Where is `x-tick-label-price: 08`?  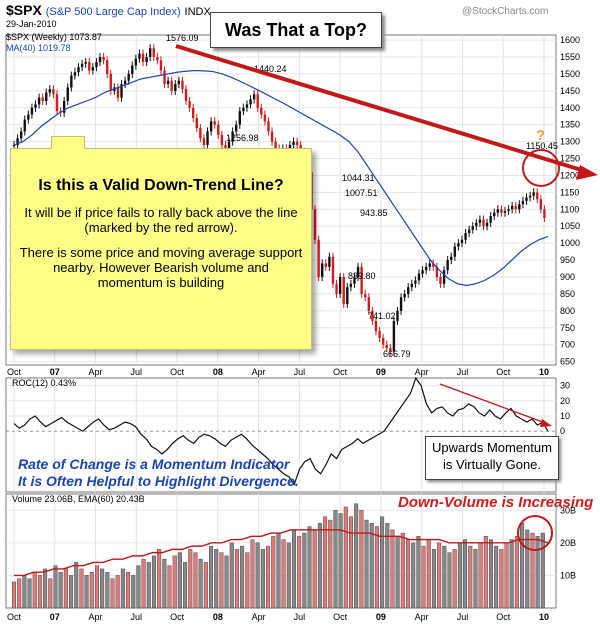 x-tick-label-price: 08 is located at coordinates (218, 372).